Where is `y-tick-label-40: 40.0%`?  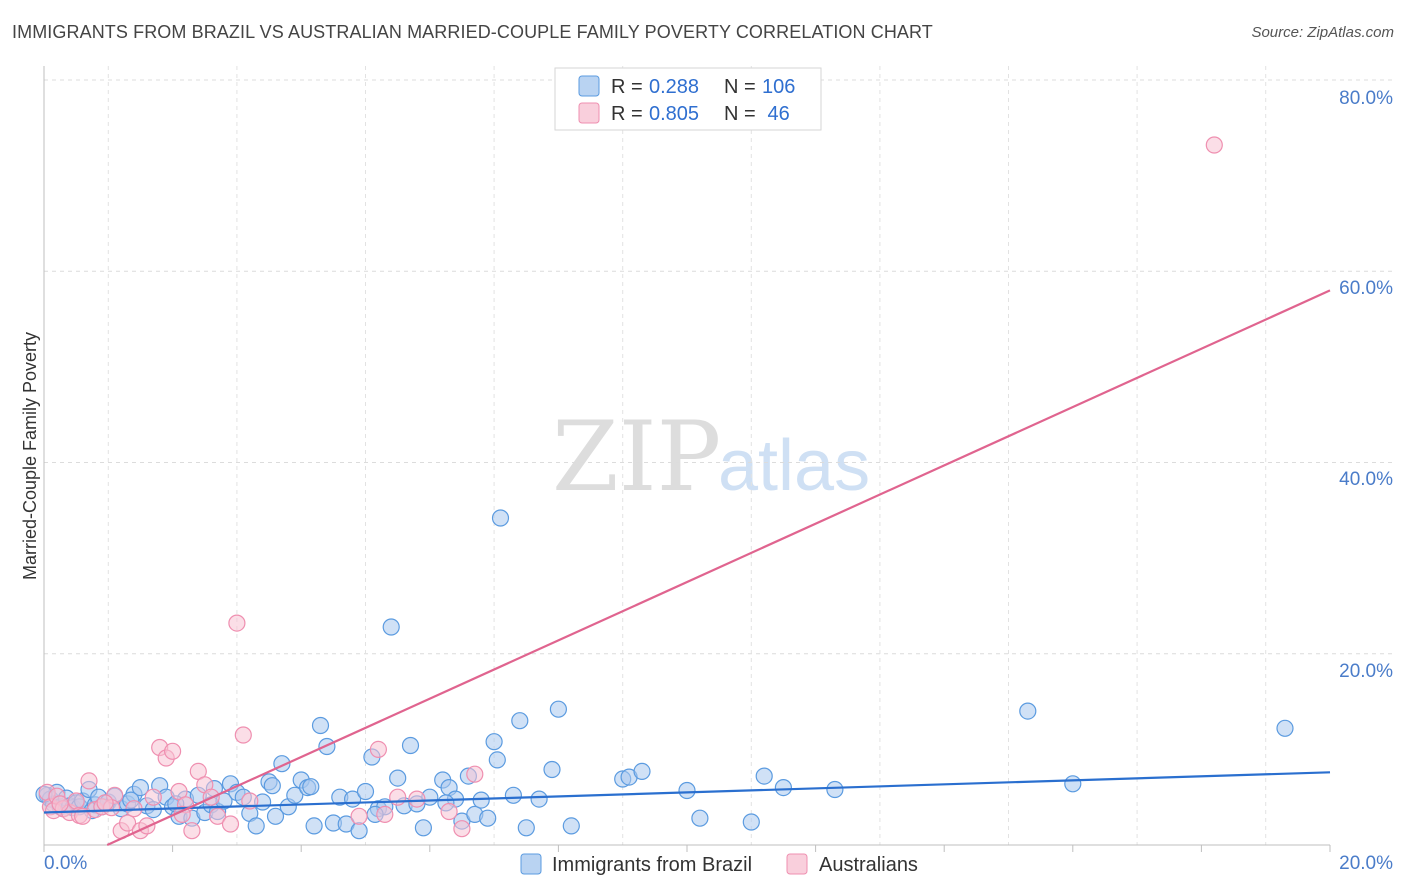 y-tick-label-40: 40.0% is located at coordinates (1366, 479).